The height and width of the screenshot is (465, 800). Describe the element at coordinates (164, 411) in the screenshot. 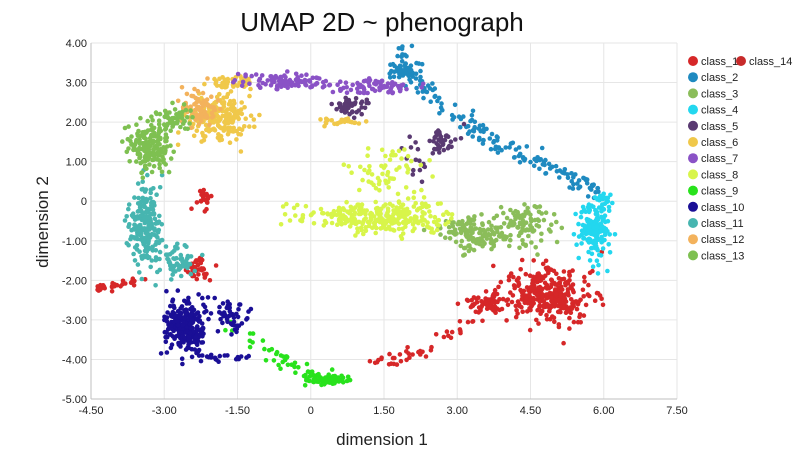

I see `x-tick-label: -3.00` at that location.